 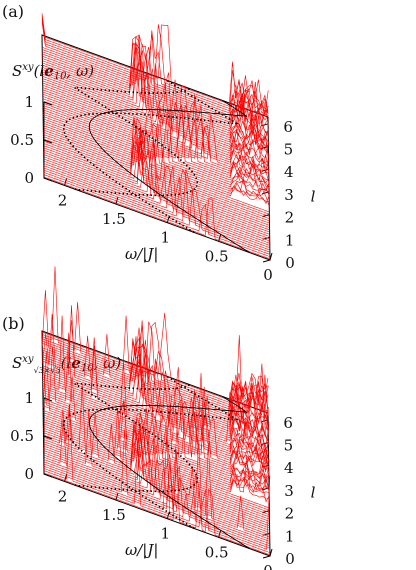 What do you see at coordinates (13, 323) in the screenshot?
I see `panel-b-label: (b)` at bounding box center [13, 323].